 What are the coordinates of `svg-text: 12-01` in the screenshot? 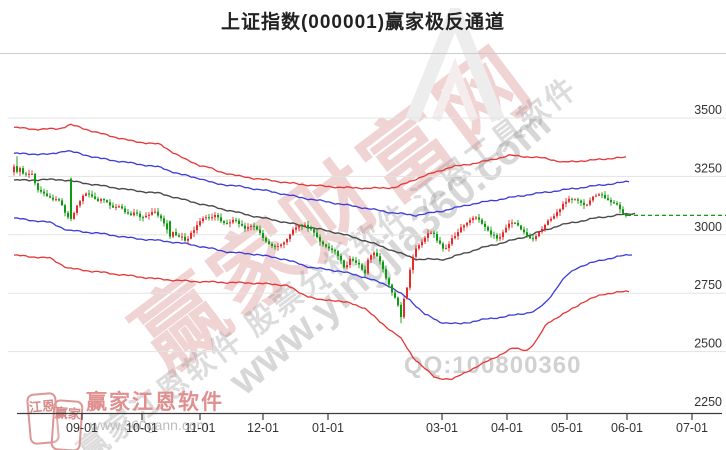 It's located at (263, 428).